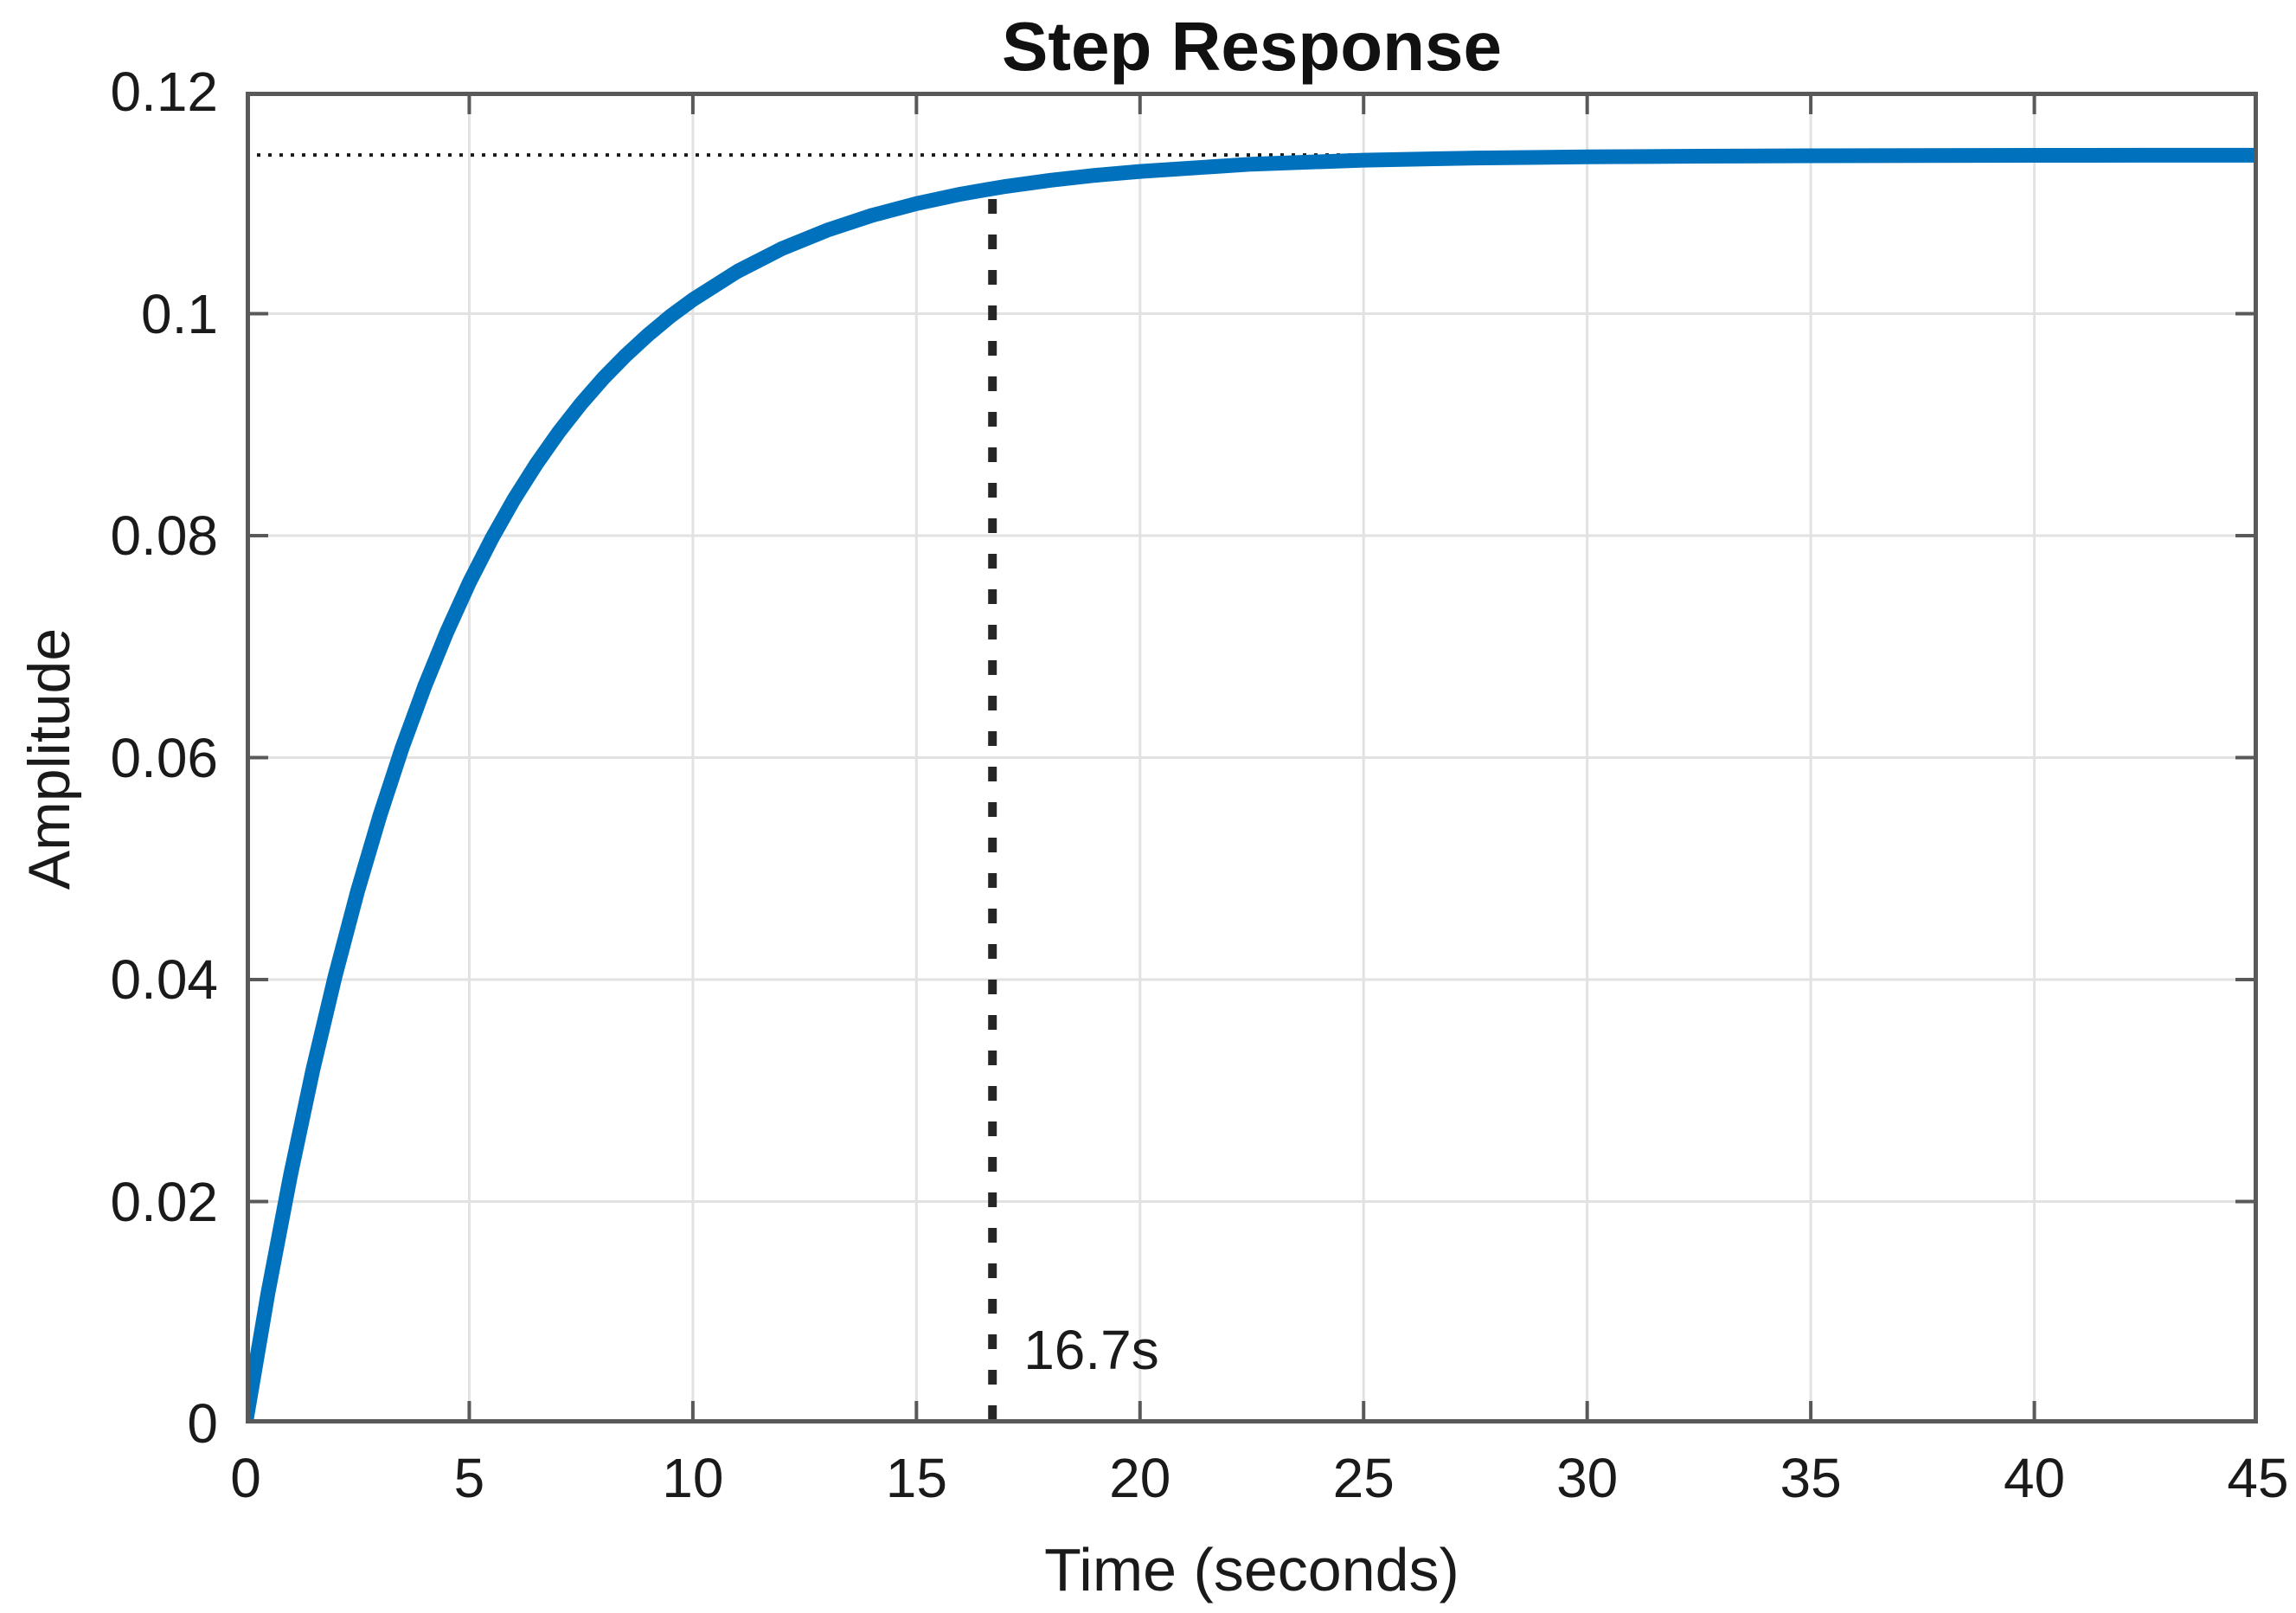 Image resolution: width=2296 pixels, height=1613 pixels. What do you see at coordinates (164, 1201) in the screenshot?
I see `y-tick-label: 0.02` at bounding box center [164, 1201].